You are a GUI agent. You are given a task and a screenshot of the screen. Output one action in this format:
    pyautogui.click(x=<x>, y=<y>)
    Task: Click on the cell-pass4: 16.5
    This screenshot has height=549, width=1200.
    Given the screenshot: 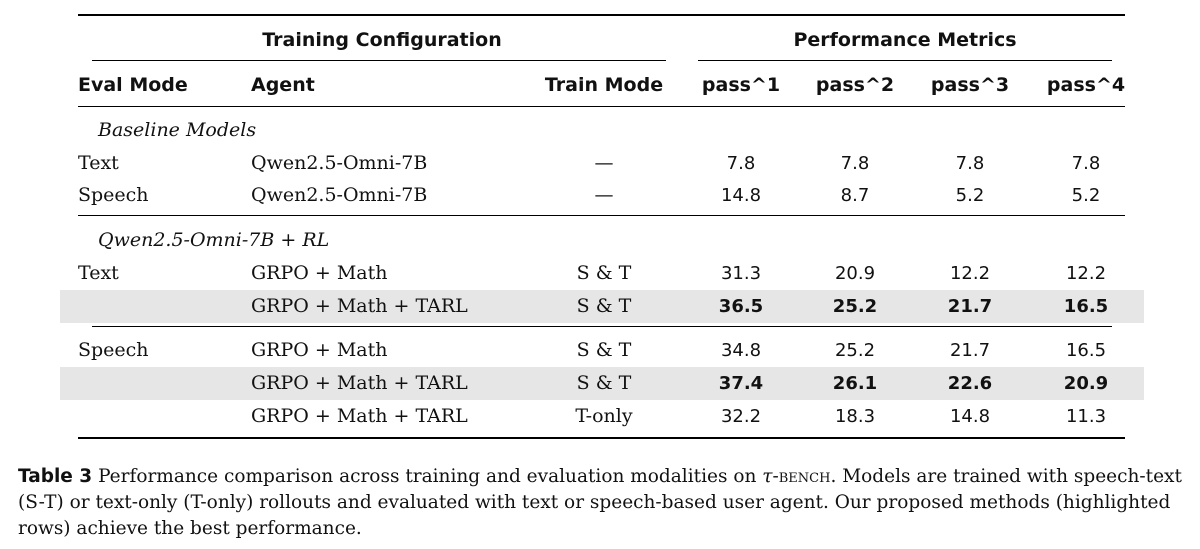 What is the action you would take?
    pyautogui.click(x=1086, y=350)
    